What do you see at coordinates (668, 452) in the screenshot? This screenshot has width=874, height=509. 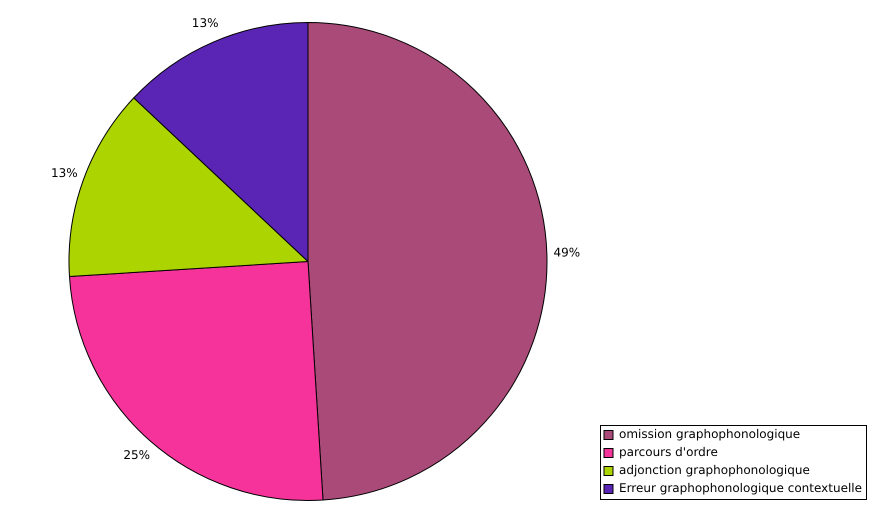 I see `legend-label: parcours d'ordre` at bounding box center [668, 452].